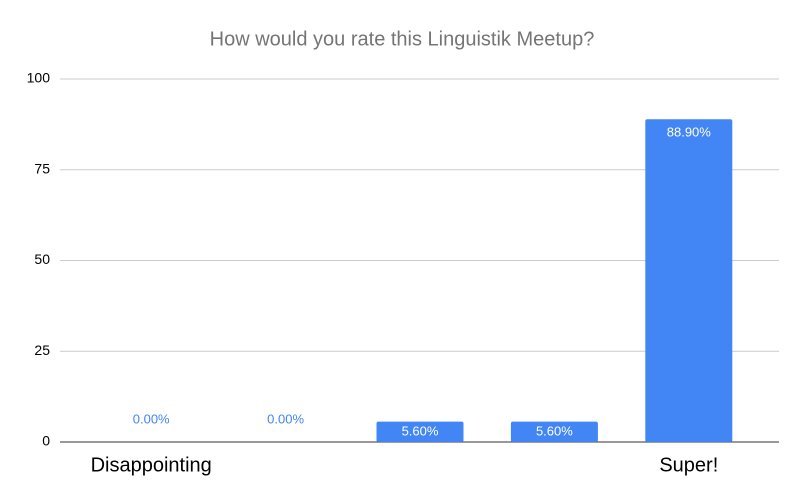 The width and height of the screenshot is (805, 504). I want to click on y-tick-label: 100, so click(39, 78).